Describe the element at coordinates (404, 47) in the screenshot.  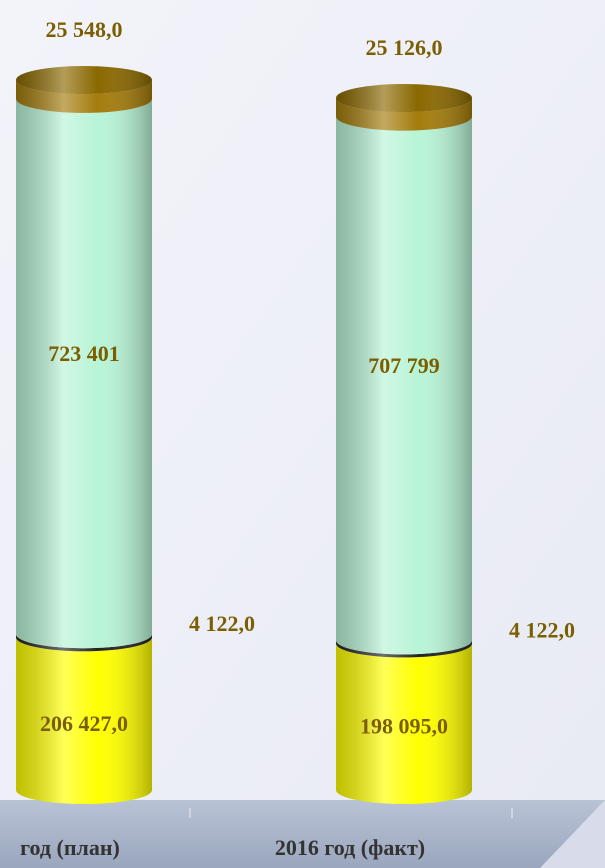
I see `value-label: 25 126,0` at that location.